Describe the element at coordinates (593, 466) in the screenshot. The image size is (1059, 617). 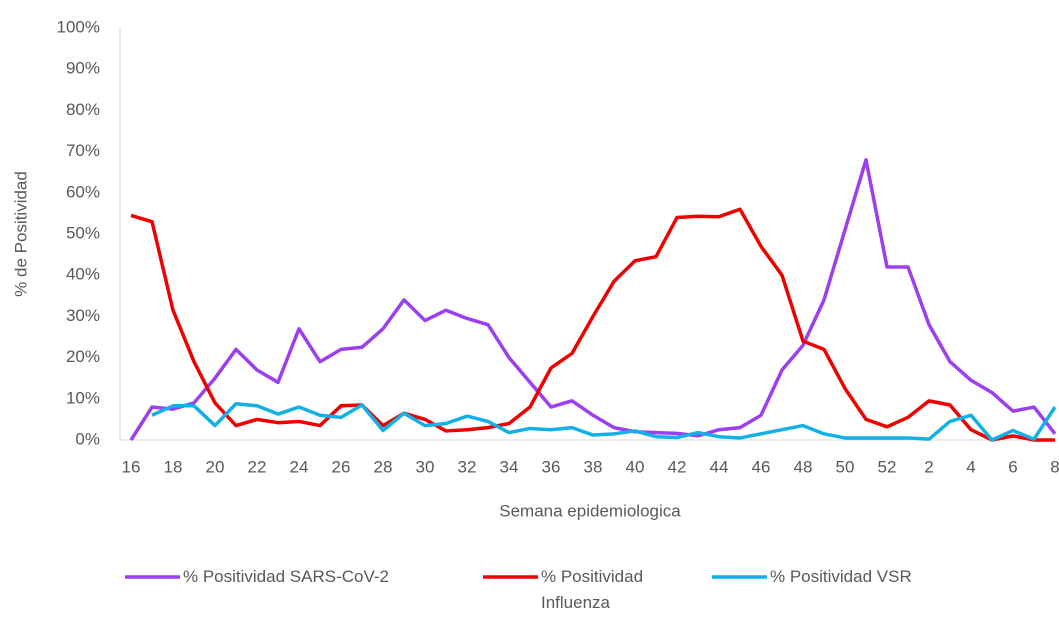
I see `x-tick-label: 38` at that location.